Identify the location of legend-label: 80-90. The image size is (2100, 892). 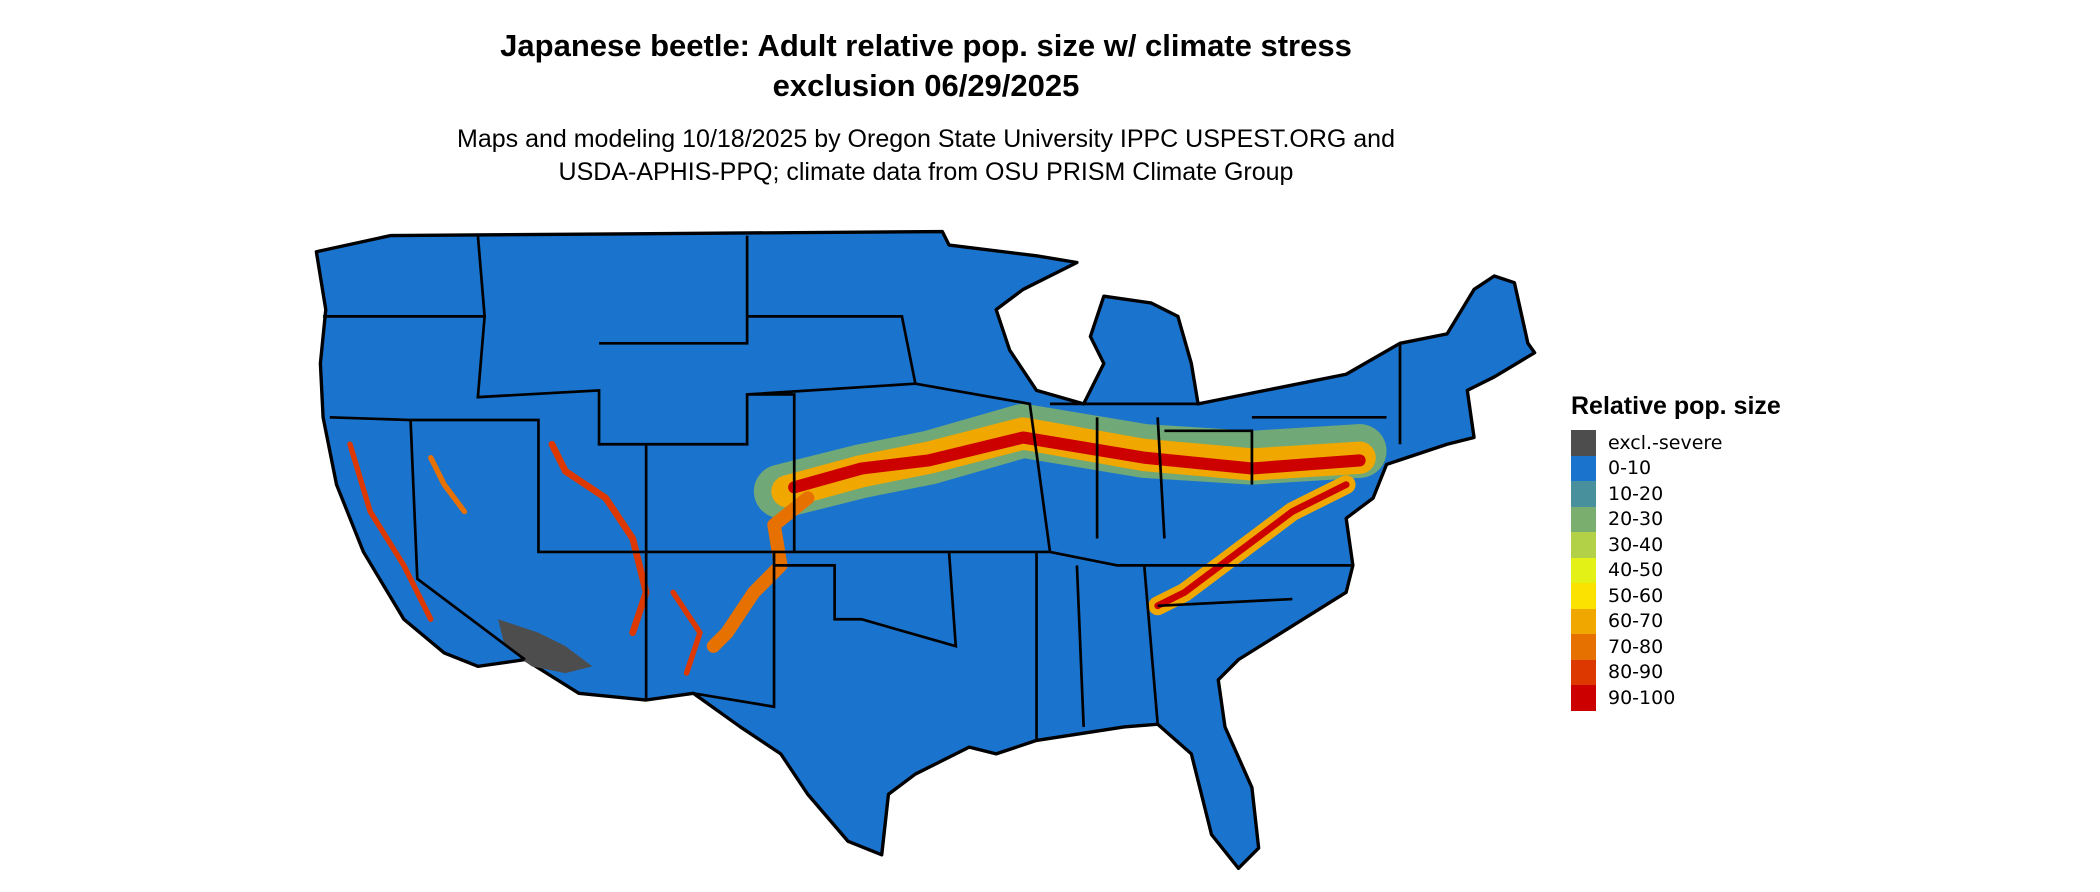
(1636, 672).